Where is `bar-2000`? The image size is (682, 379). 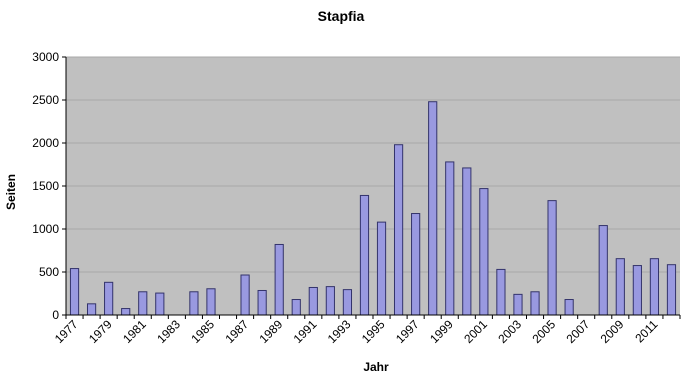 bar-2000 is located at coordinates (467, 241).